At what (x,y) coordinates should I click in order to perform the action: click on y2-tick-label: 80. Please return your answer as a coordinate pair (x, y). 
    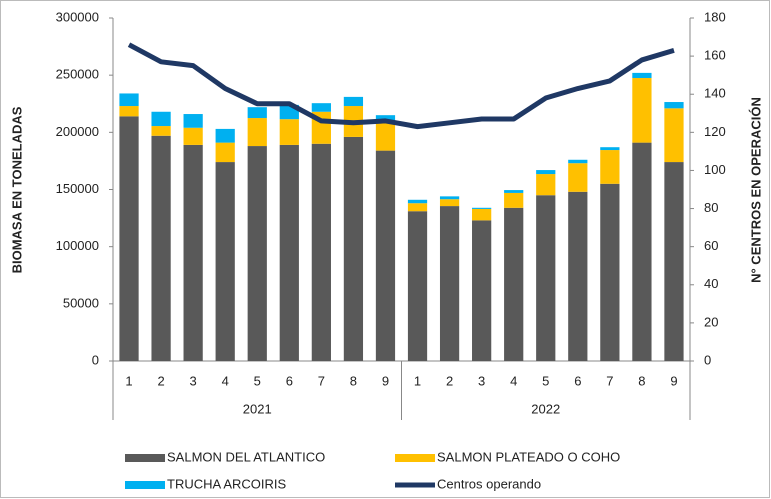
    Looking at the image, I should click on (711, 207).